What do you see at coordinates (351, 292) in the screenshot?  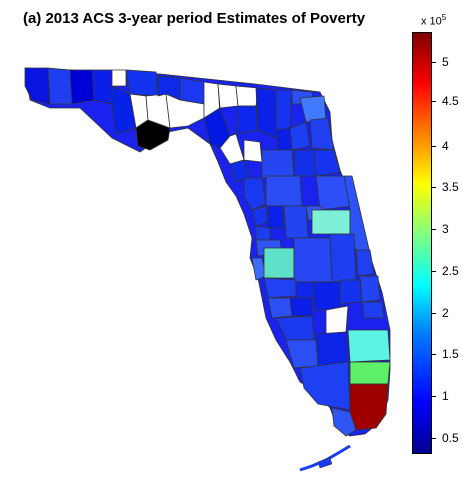 I see `county-okeechobee` at bounding box center [351, 292].